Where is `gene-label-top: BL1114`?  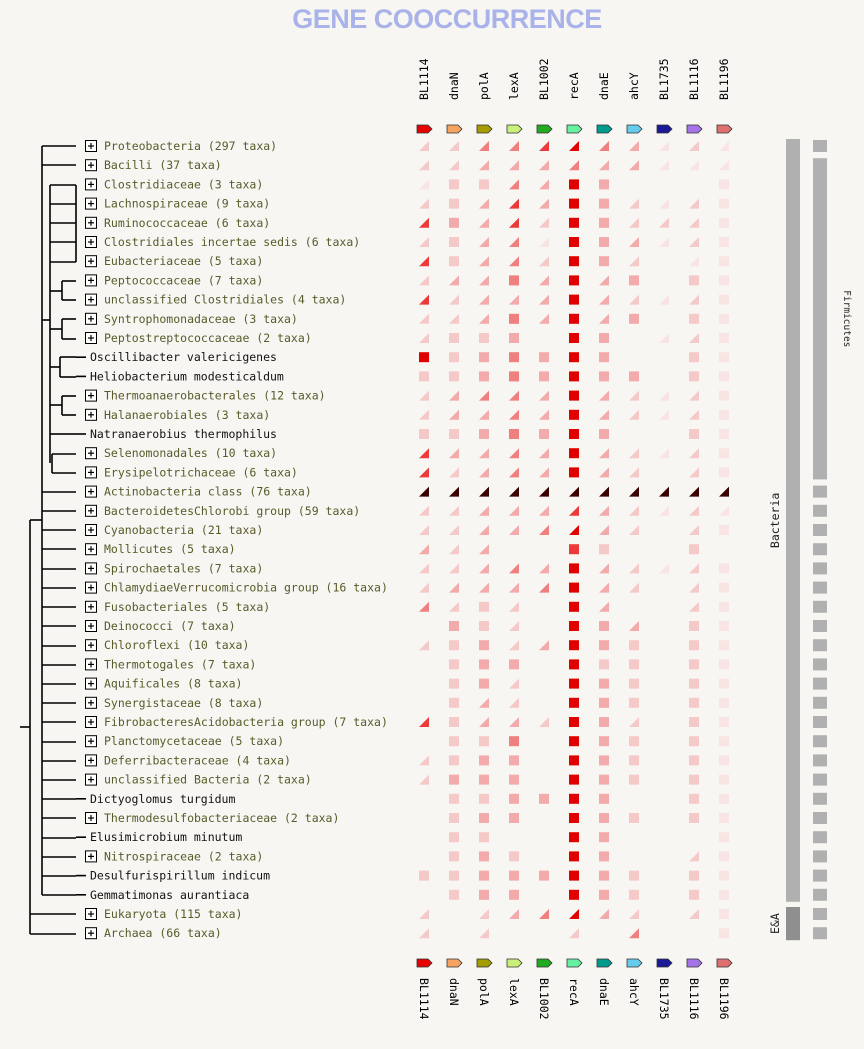 gene-label-top: BL1114 is located at coordinates (424, 79).